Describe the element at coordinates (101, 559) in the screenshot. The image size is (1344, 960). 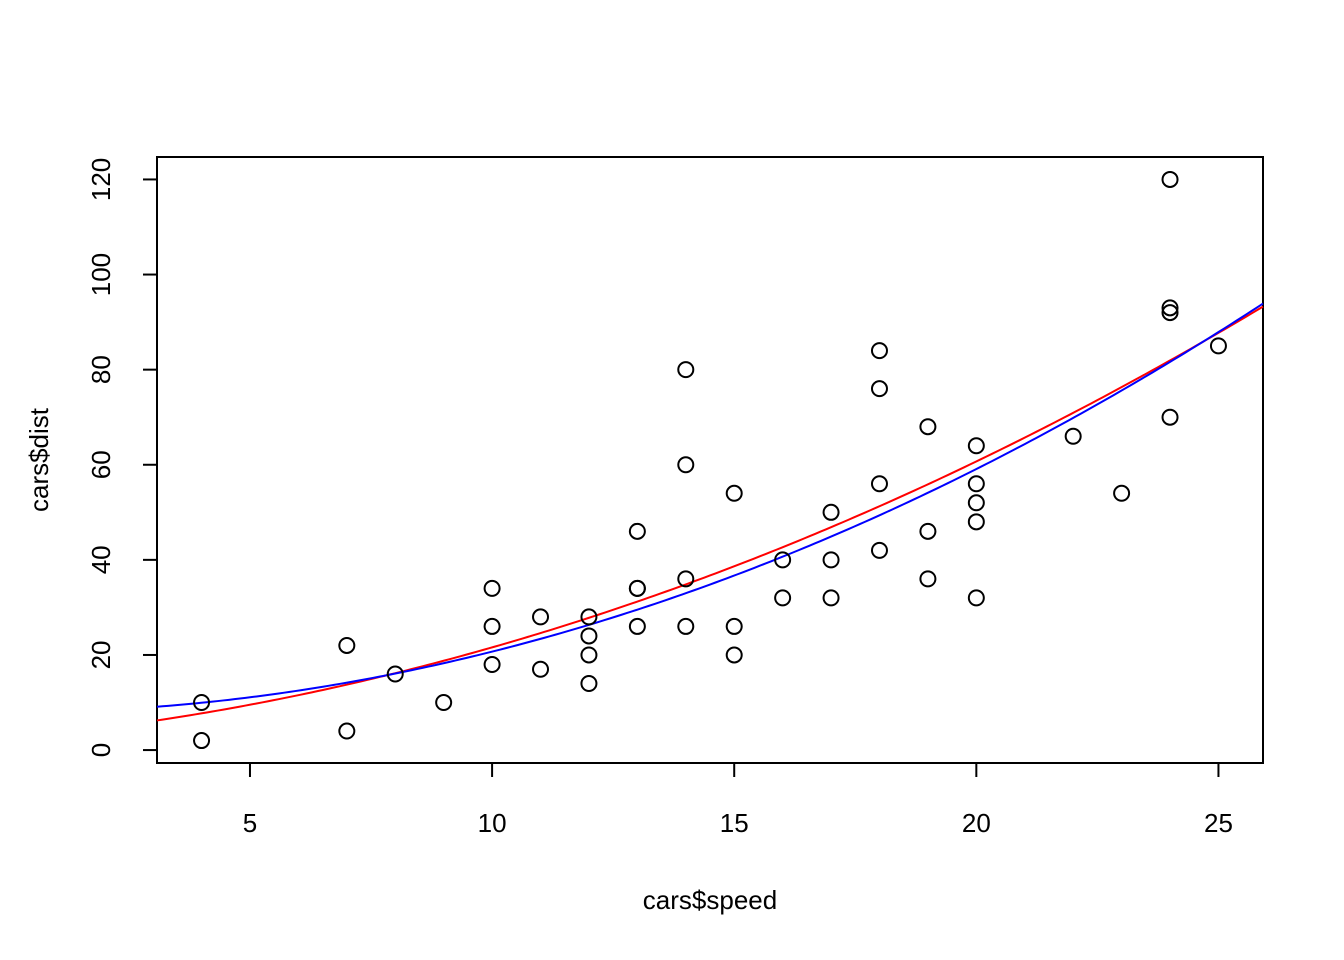
I see `y-tick-label: 40` at that location.